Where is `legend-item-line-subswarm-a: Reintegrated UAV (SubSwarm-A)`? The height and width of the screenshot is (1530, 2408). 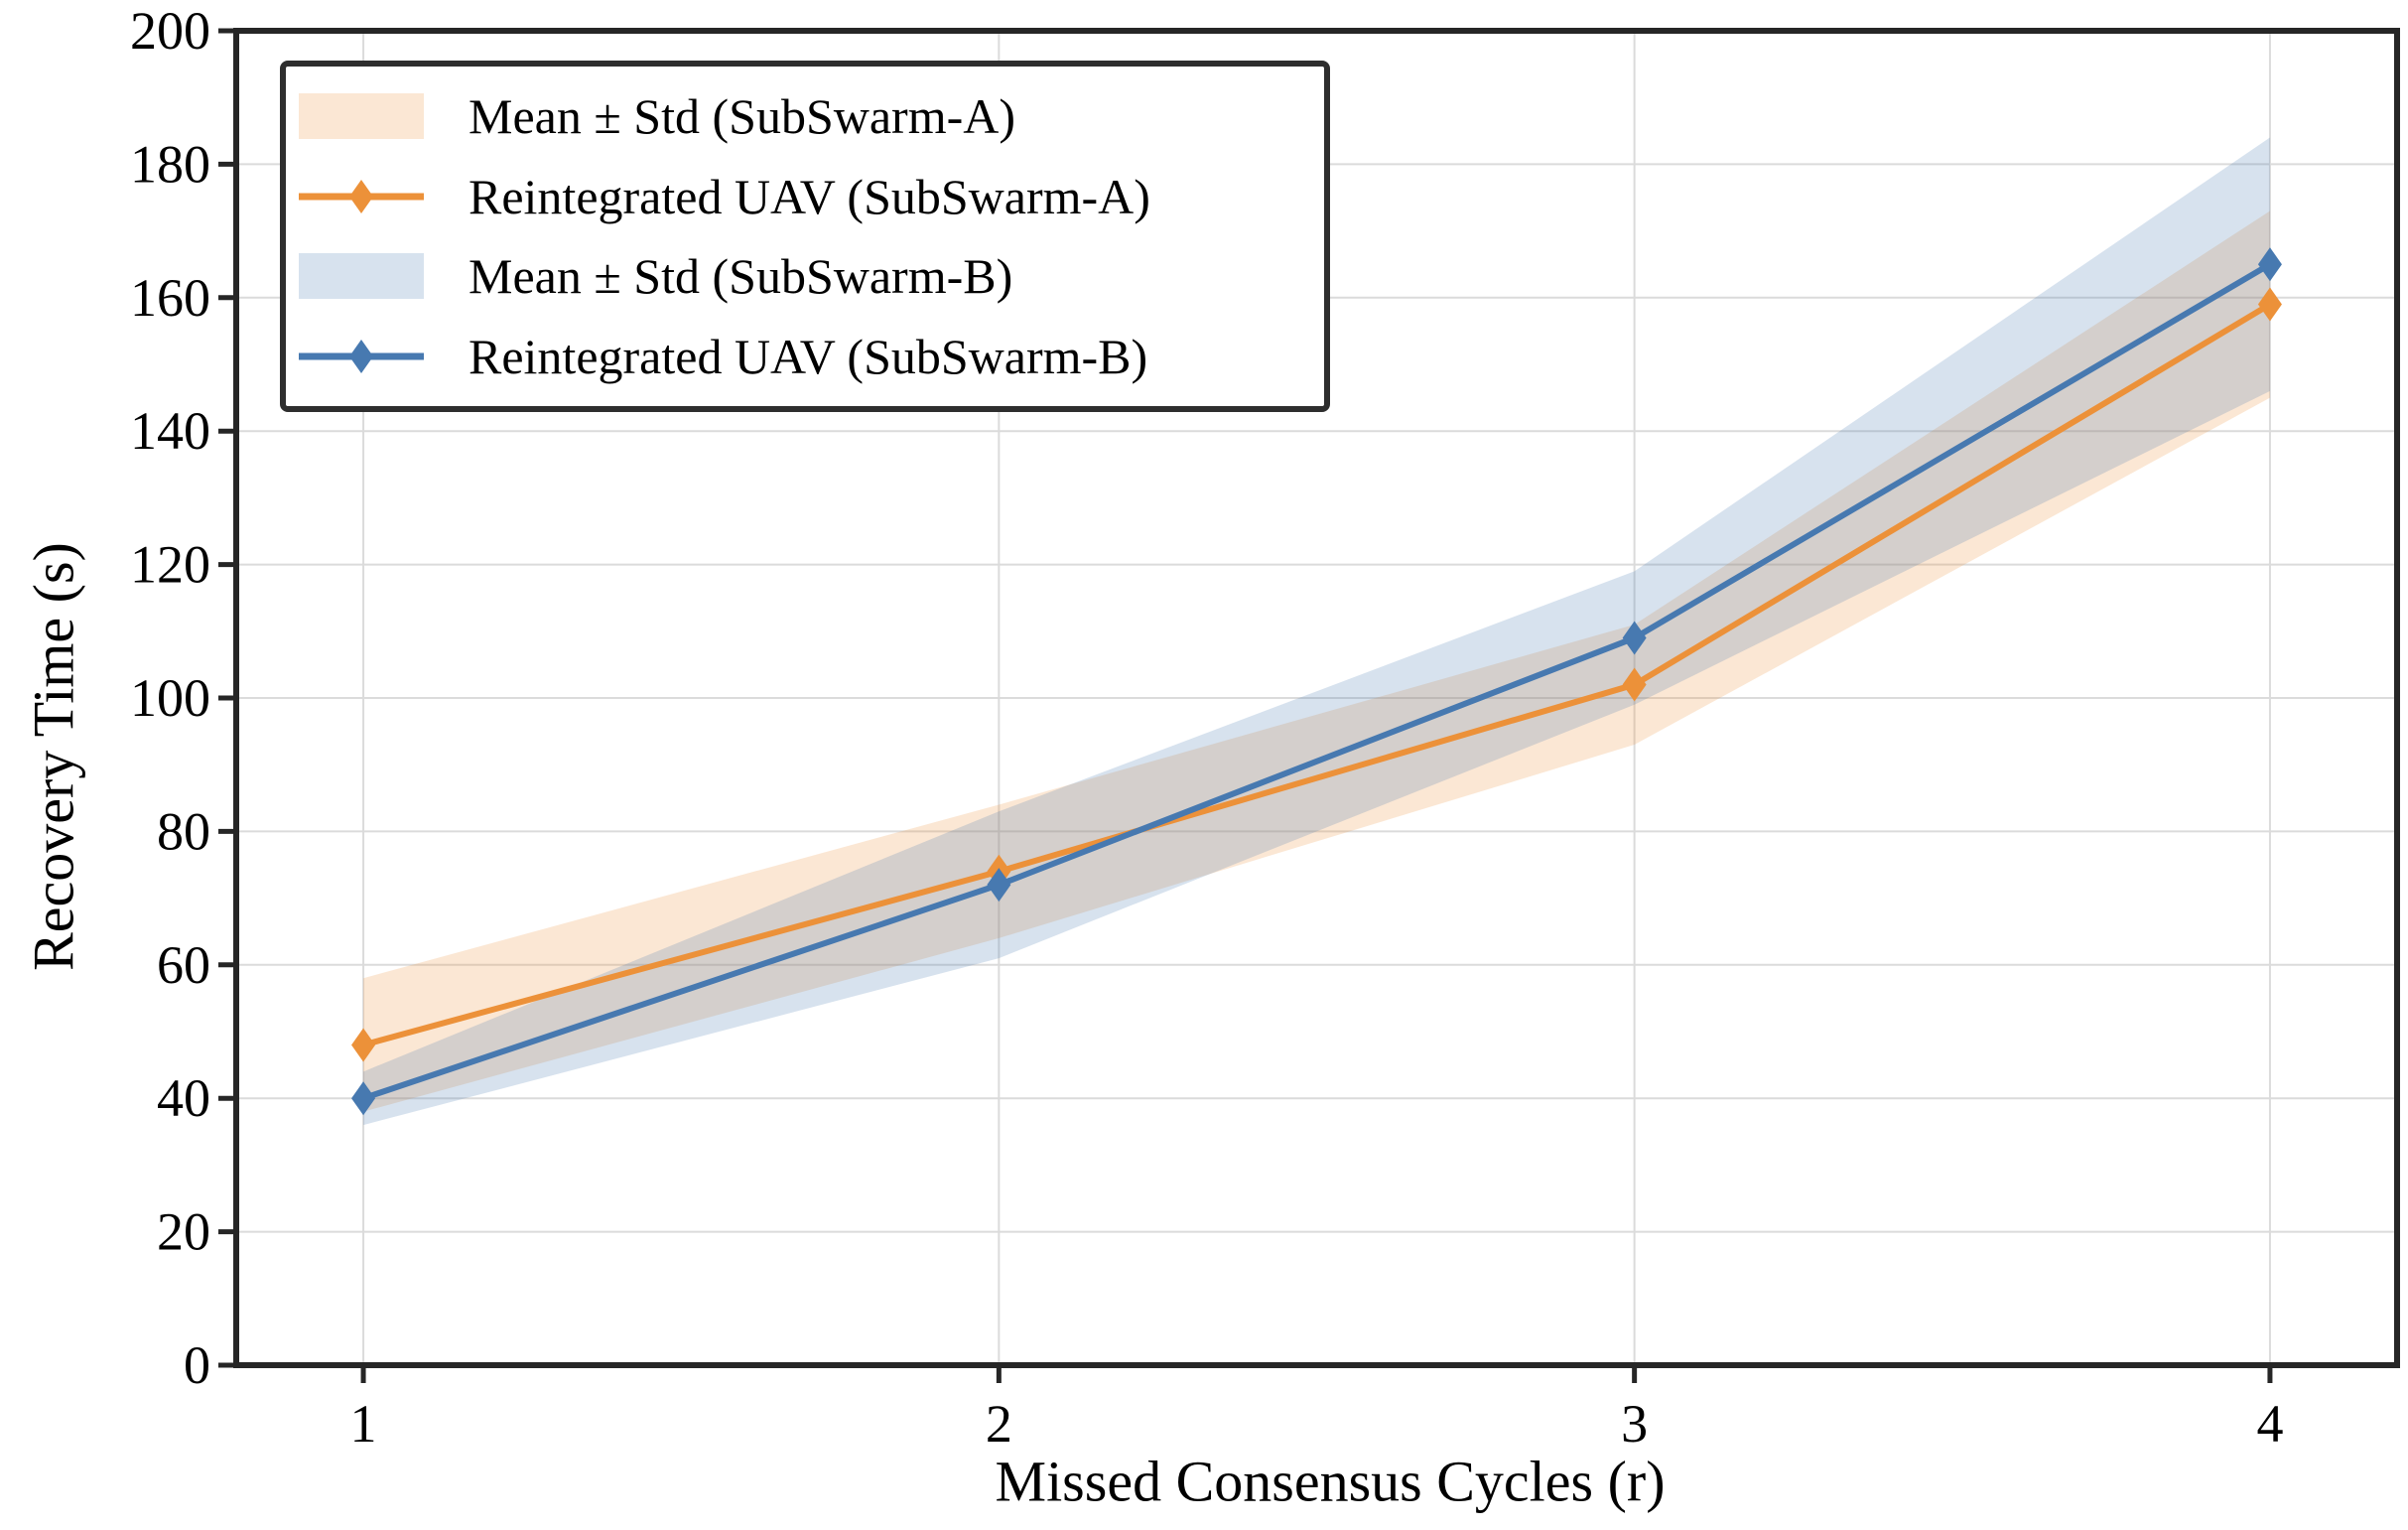 legend-item-line-subswarm-a: Reintegrated UAV (SubSwarm-A) is located at coordinates (805, 196).